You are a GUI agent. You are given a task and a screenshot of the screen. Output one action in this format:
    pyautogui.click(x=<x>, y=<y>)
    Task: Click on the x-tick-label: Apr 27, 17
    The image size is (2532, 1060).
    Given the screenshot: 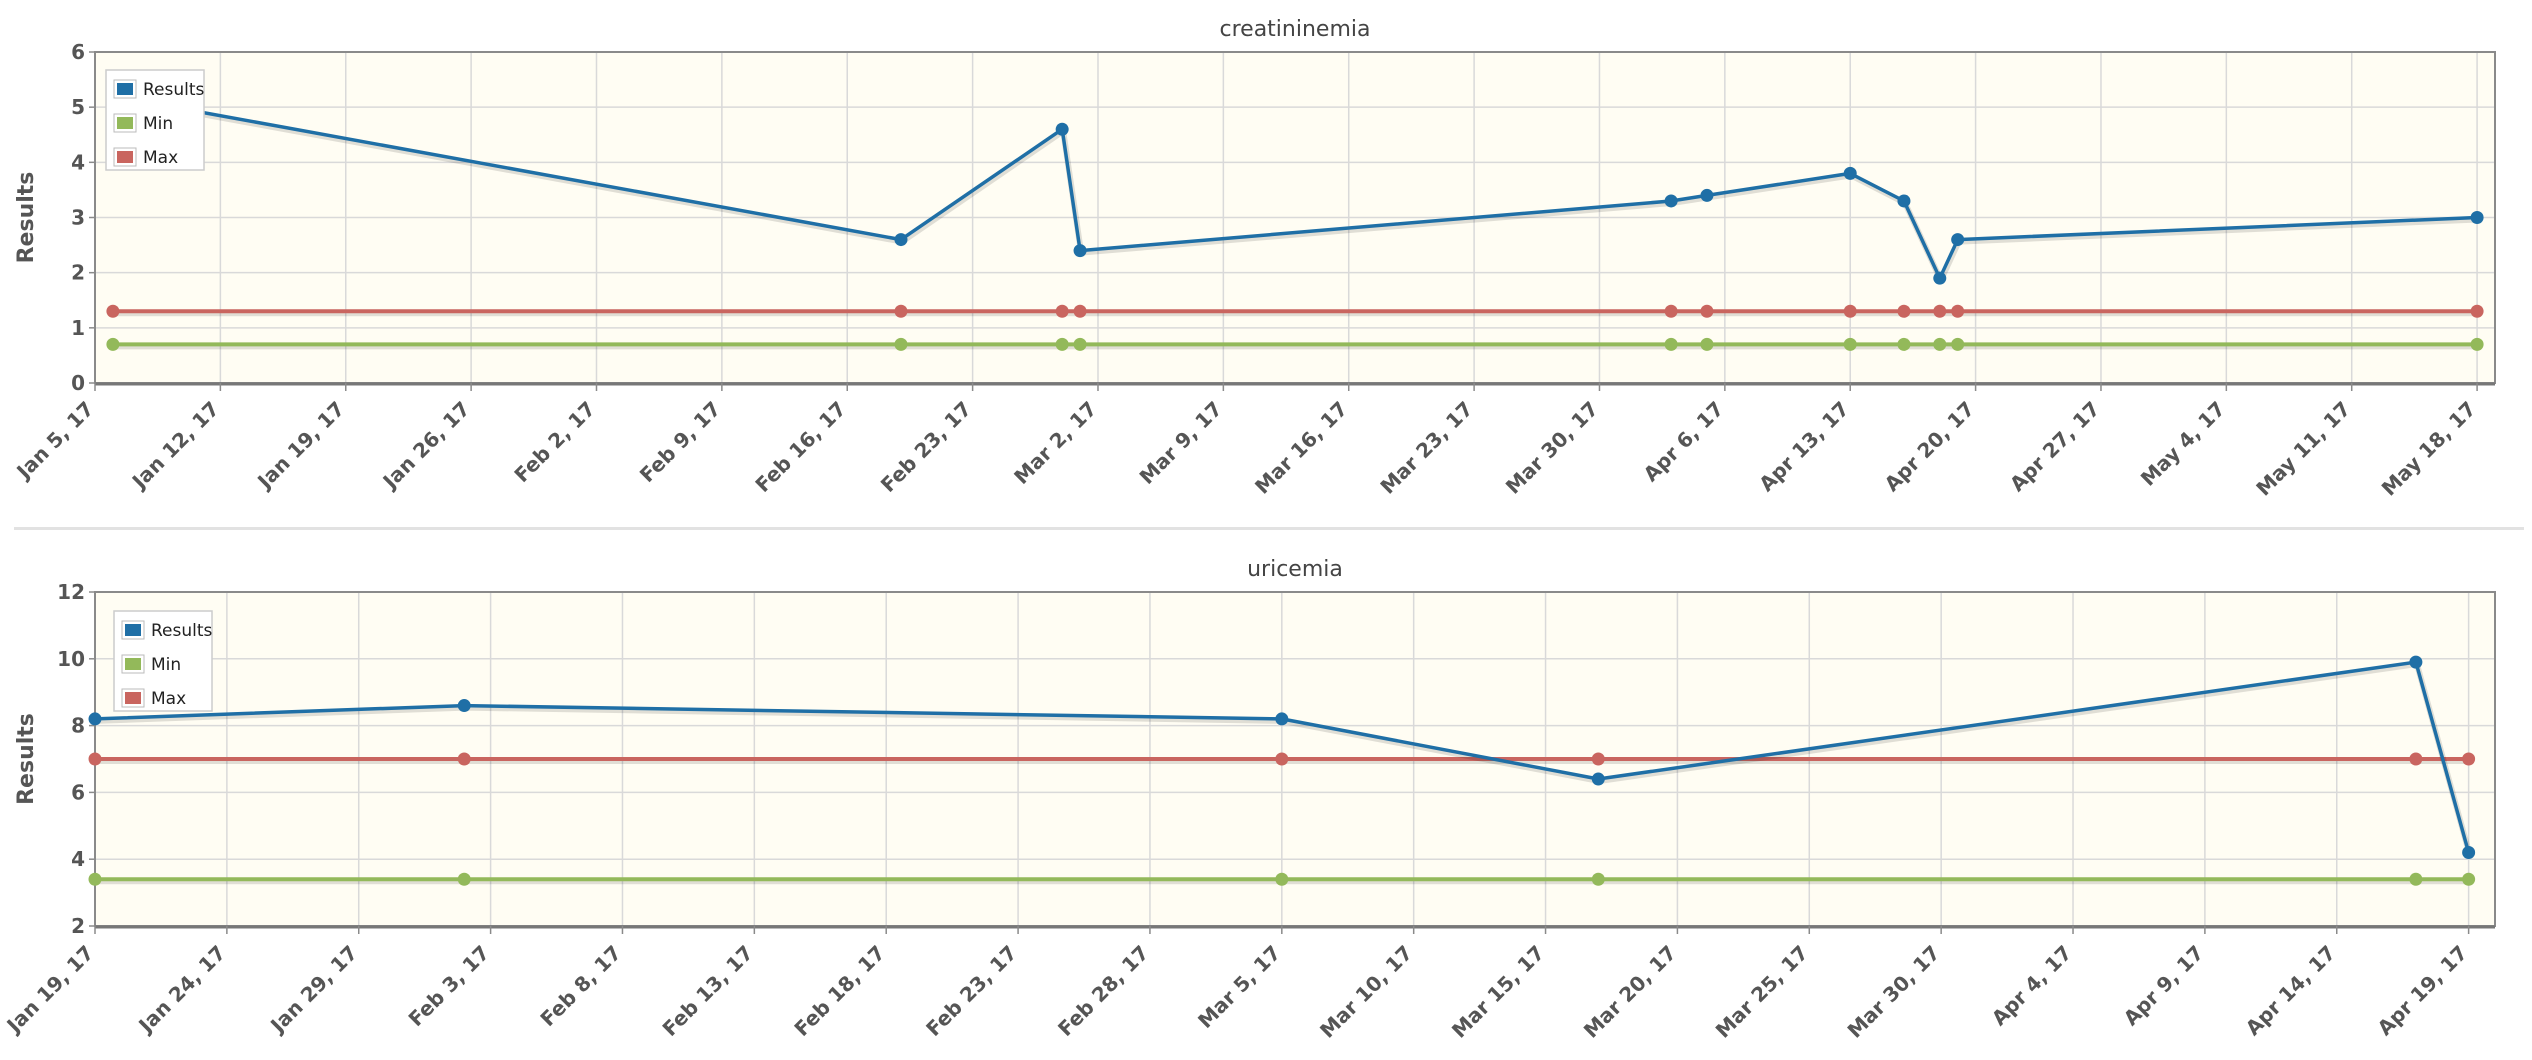 What is the action you would take?
    pyautogui.click(x=2055, y=447)
    